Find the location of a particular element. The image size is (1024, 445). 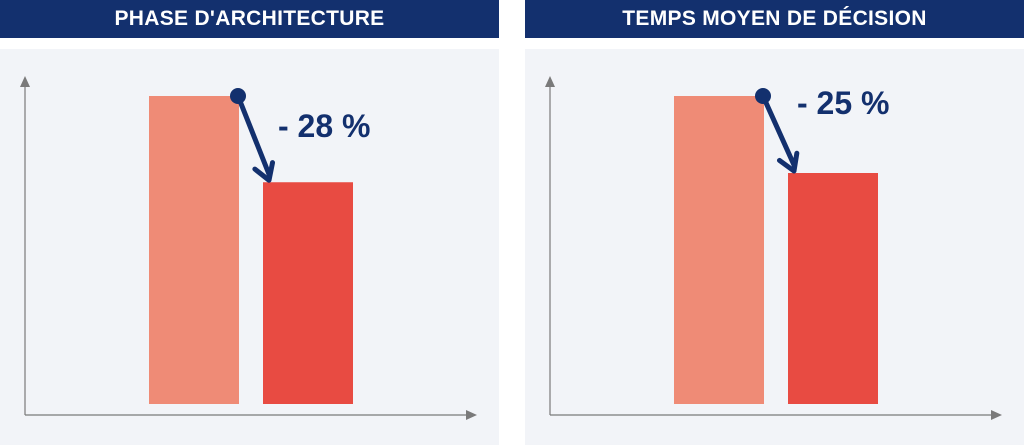

decrease-label: - 25 % is located at coordinates (843, 103).